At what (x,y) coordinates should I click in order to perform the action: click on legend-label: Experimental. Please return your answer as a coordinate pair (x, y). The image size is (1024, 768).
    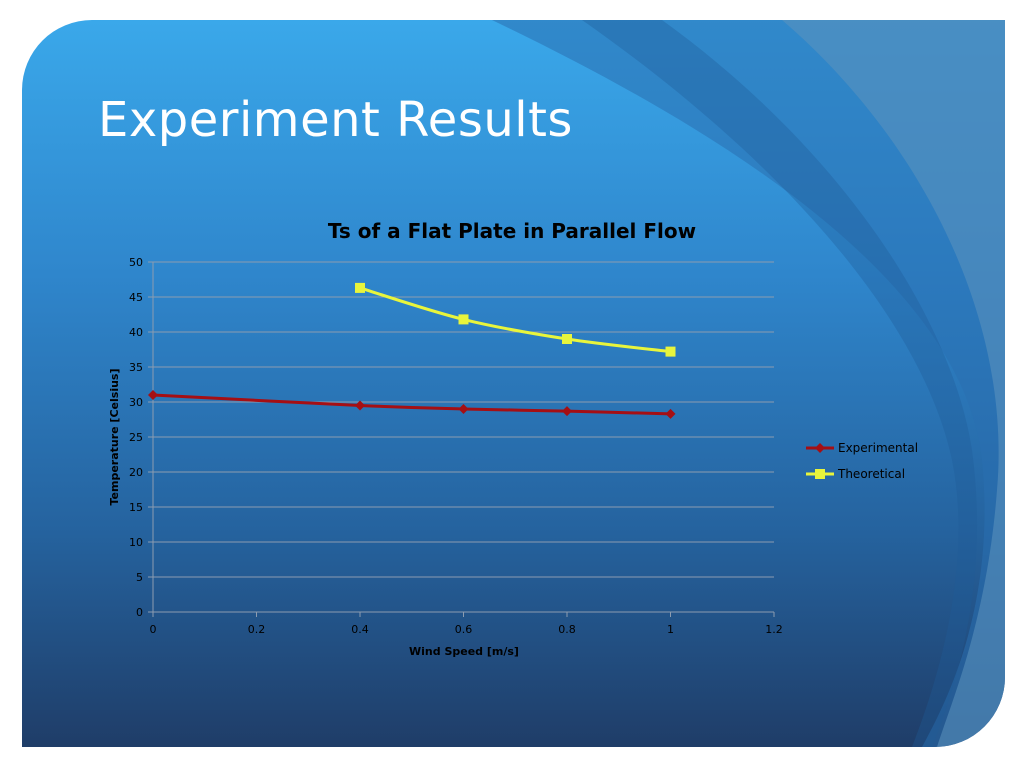
    Looking at the image, I should click on (878, 448).